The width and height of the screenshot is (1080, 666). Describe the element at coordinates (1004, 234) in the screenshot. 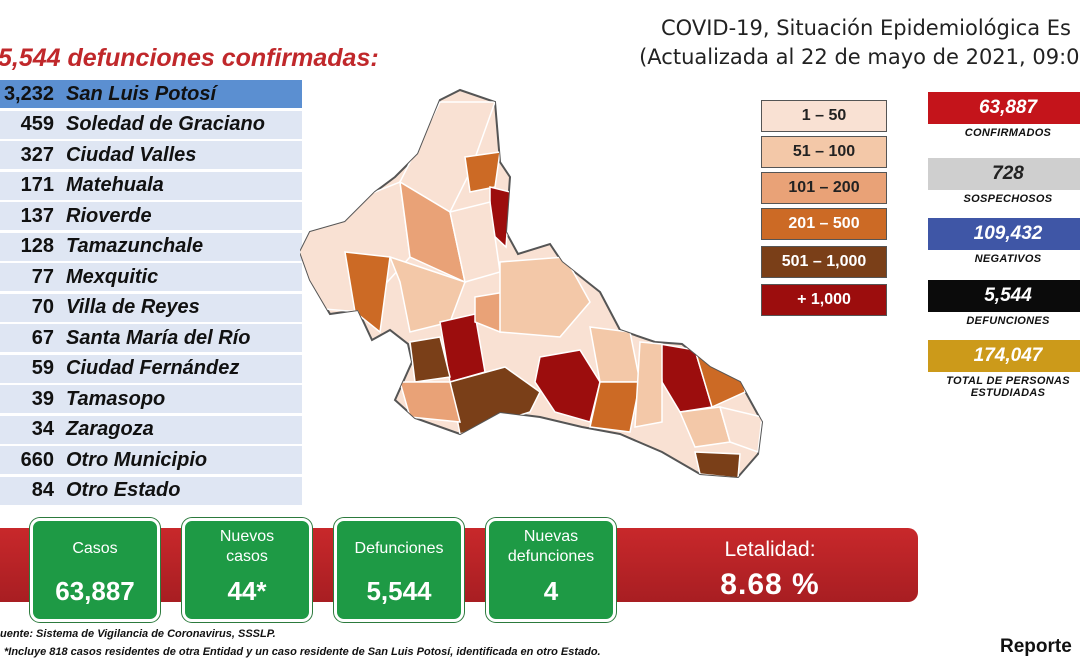

I see `stat-value: 109,432` at that location.